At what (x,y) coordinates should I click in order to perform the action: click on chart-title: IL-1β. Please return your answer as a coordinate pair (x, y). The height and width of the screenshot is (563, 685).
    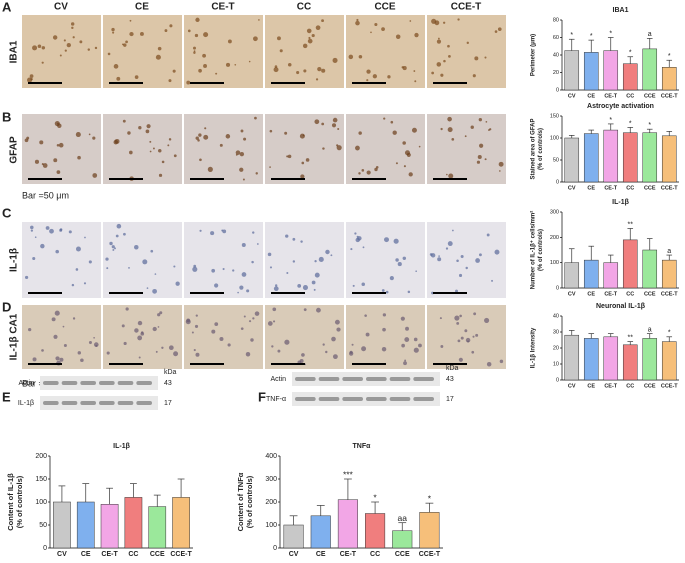
    Looking at the image, I should click on (121, 446).